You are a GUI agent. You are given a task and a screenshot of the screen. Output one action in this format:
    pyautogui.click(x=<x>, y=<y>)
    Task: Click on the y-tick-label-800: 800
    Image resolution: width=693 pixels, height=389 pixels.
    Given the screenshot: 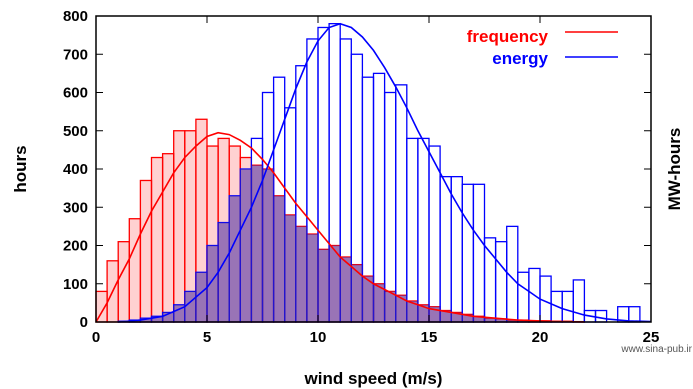 What is the action you would take?
    pyautogui.click(x=75, y=16)
    